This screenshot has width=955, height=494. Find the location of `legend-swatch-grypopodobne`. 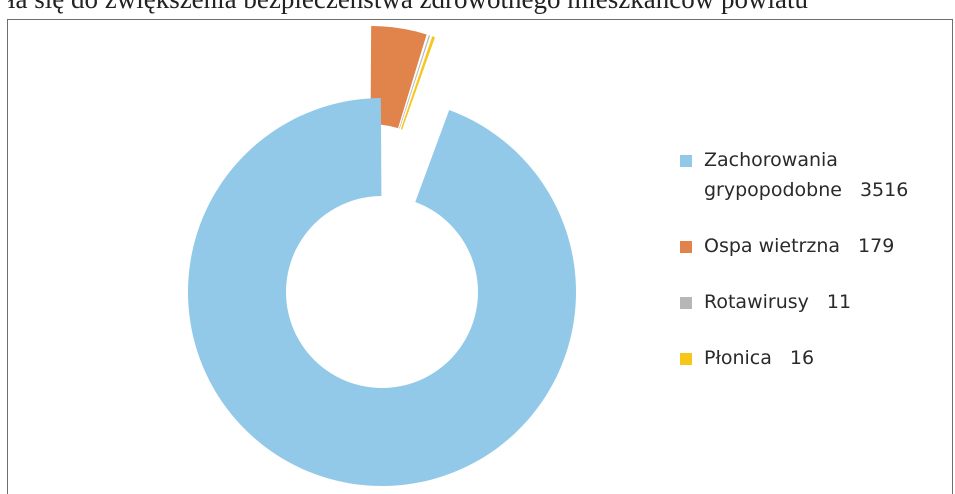

legend-swatch-grypopodobne is located at coordinates (686, 161).